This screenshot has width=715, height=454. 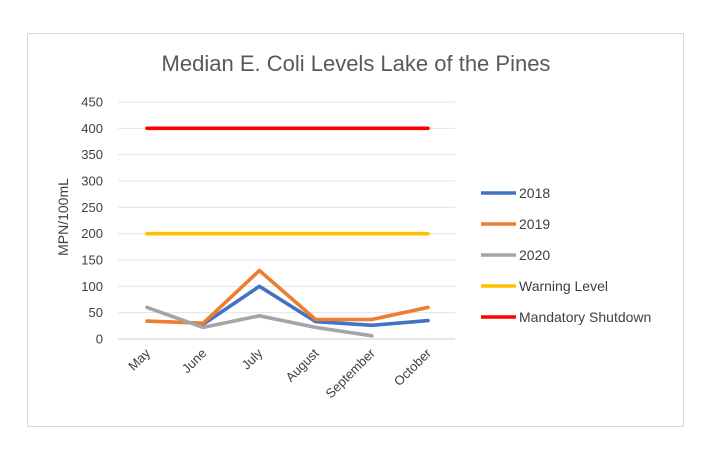 What do you see at coordinates (413, 367) in the screenshot?
I see `x-tick-label: October` at bounding box center [413, 367].